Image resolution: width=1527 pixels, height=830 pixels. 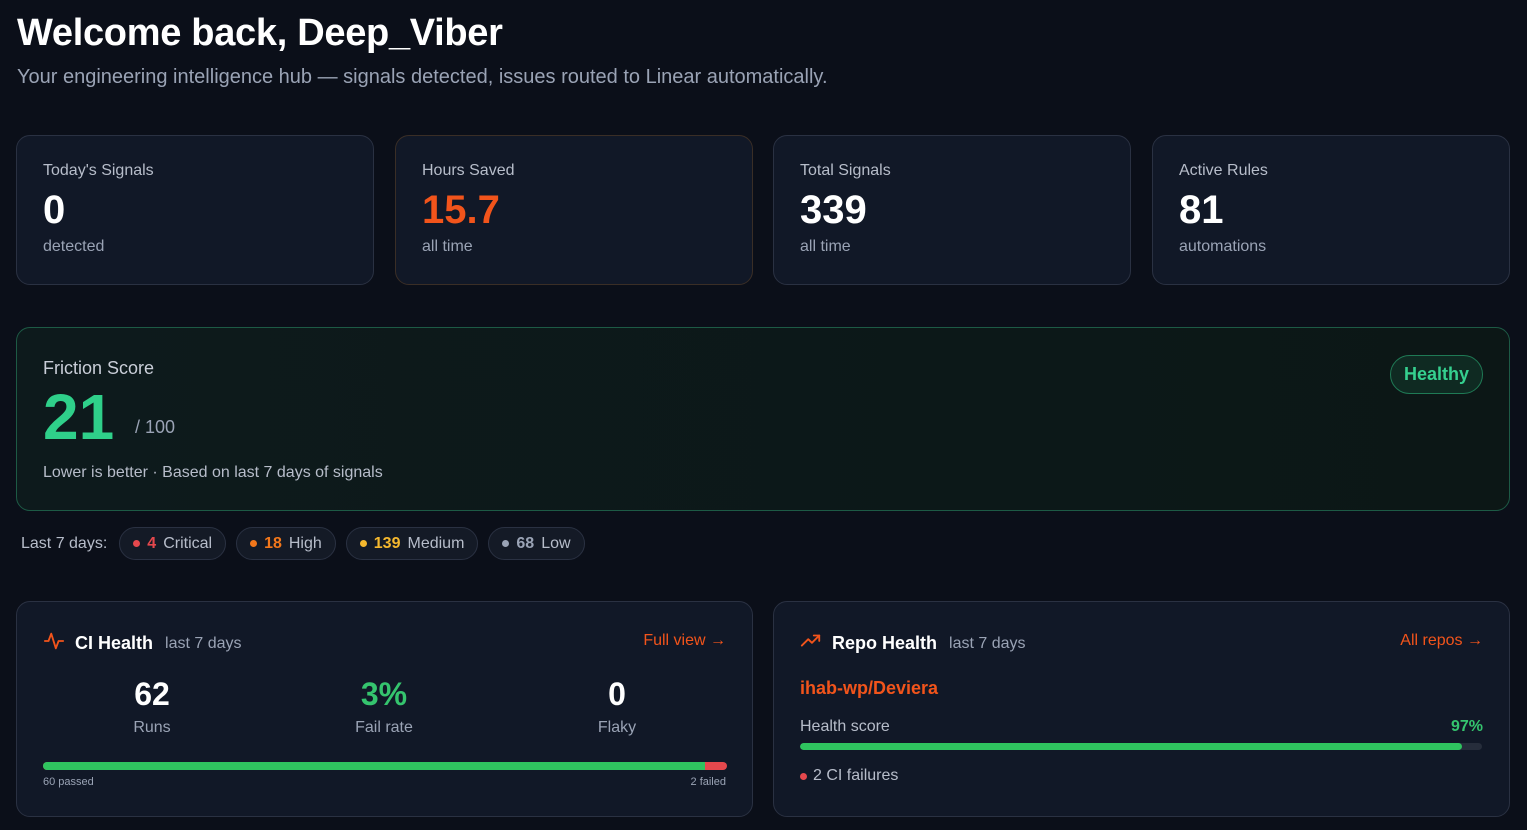 What do you see at coordinates (708, 782) in the screenshot?
I see `ci-failed-label: 2 failed` at bounding box center [708, 782].